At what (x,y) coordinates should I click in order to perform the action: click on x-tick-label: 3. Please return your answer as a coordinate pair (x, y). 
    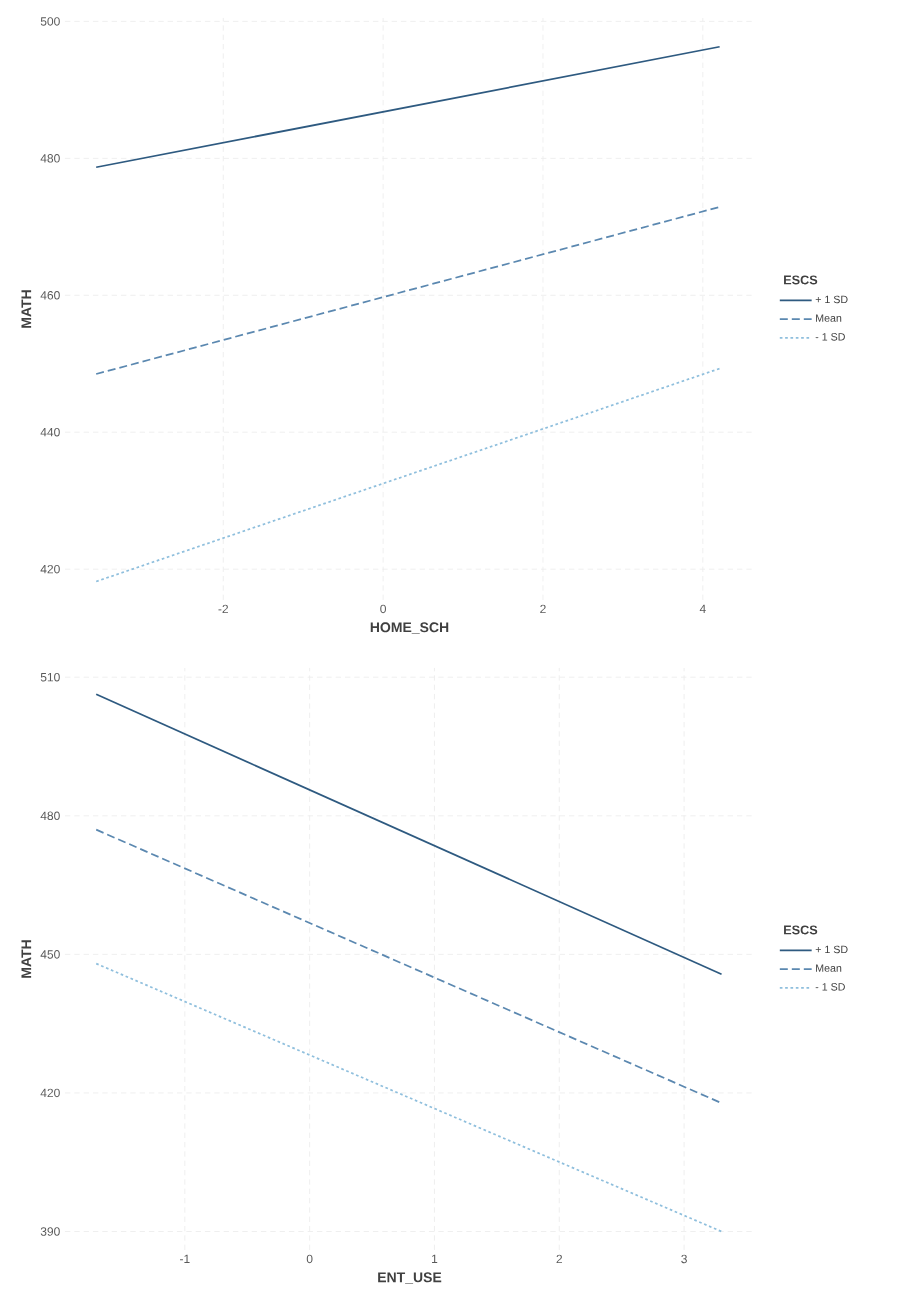
    Looking at the image, I should click on (684, 1259).